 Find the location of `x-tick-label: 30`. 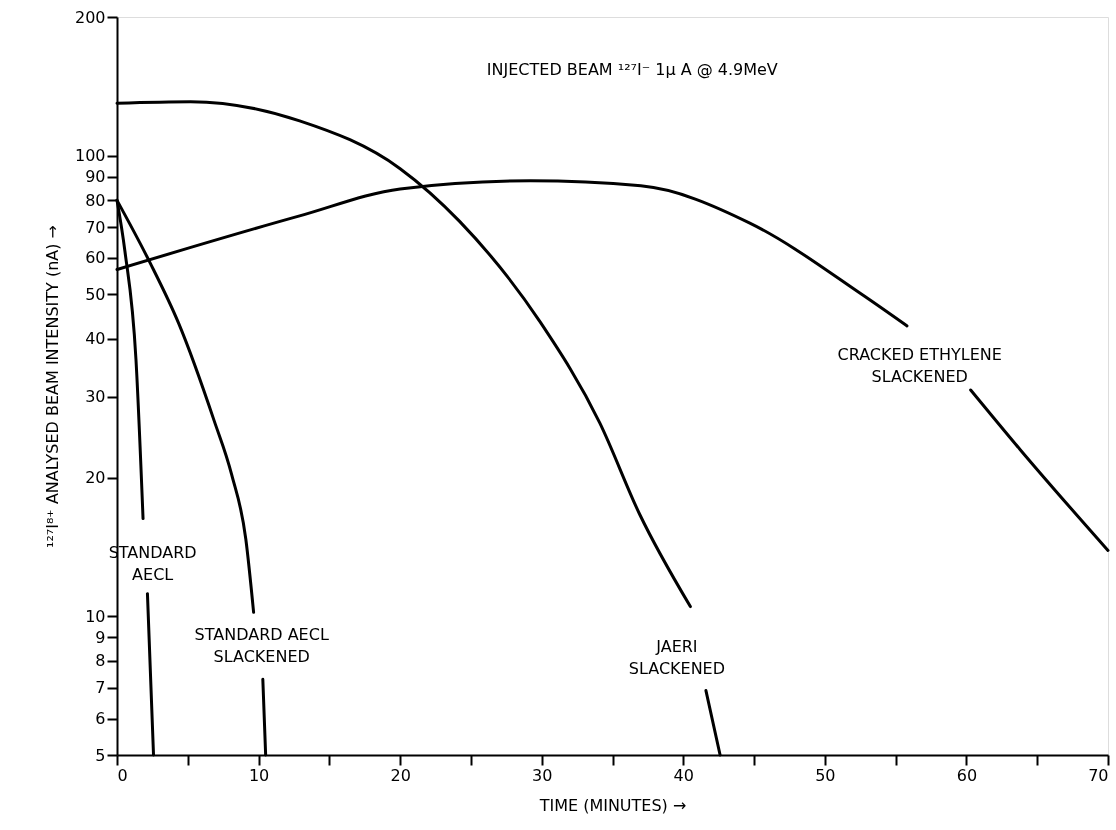

x-tick-label: 30 is located at coordinates (542, 775).